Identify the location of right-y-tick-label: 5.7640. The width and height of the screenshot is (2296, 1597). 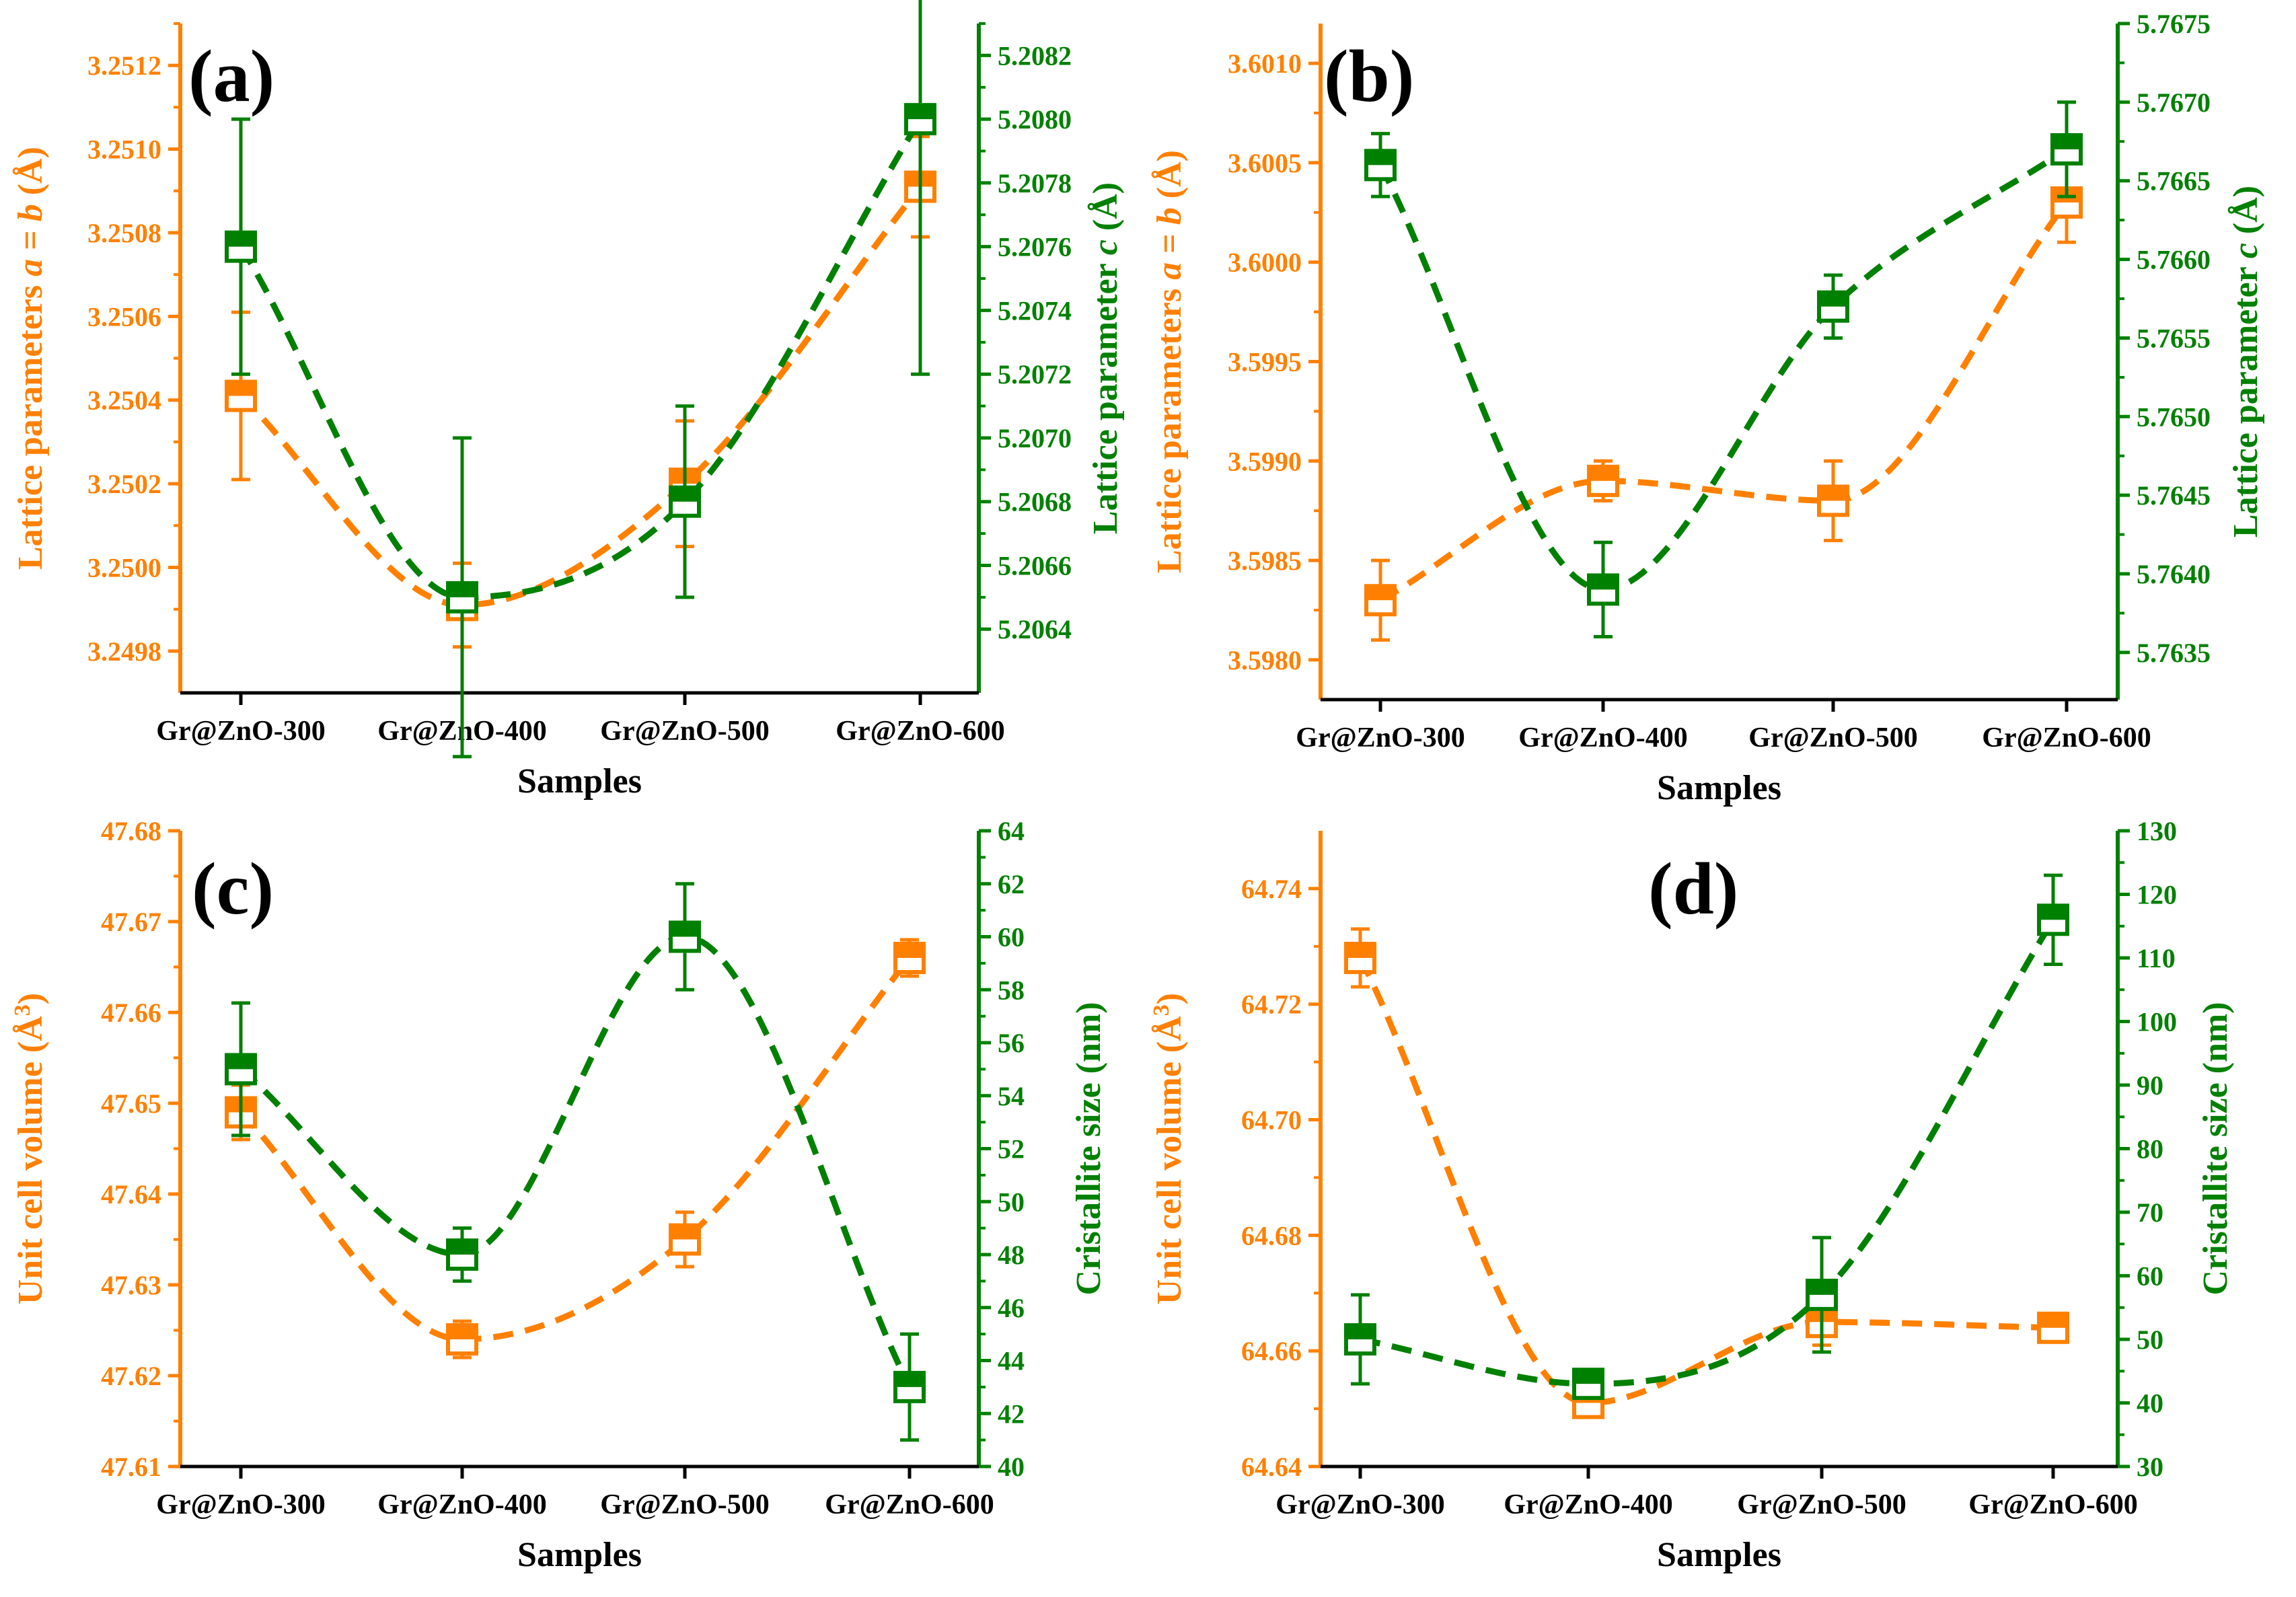
(2174, 574).